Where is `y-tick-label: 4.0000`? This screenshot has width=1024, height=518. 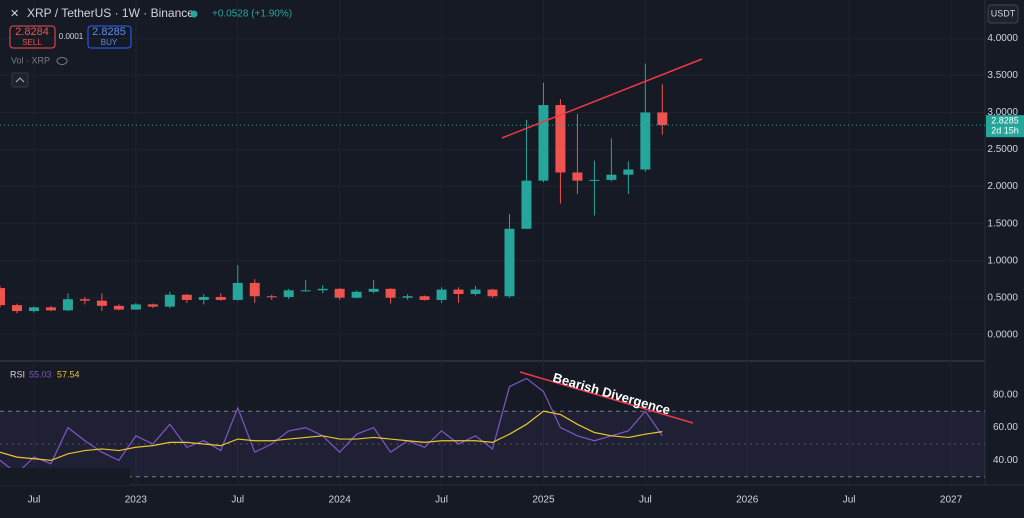
y-tick-label: 4.0000 is located at coordinates (1002, 38).